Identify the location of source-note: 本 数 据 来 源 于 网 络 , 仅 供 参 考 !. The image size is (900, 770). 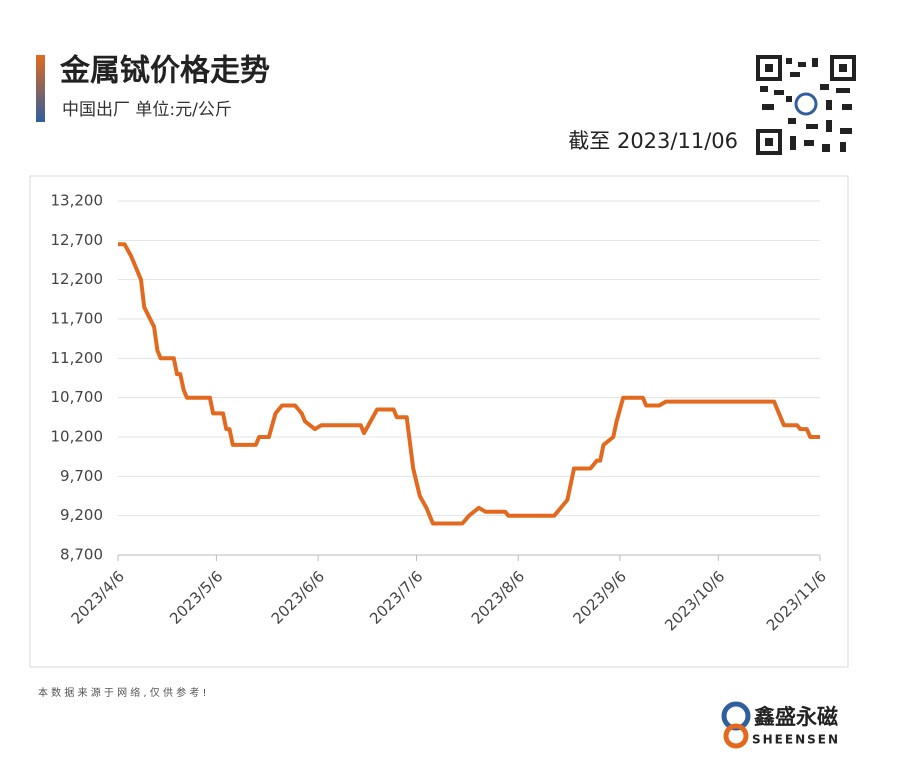
(122, 692).